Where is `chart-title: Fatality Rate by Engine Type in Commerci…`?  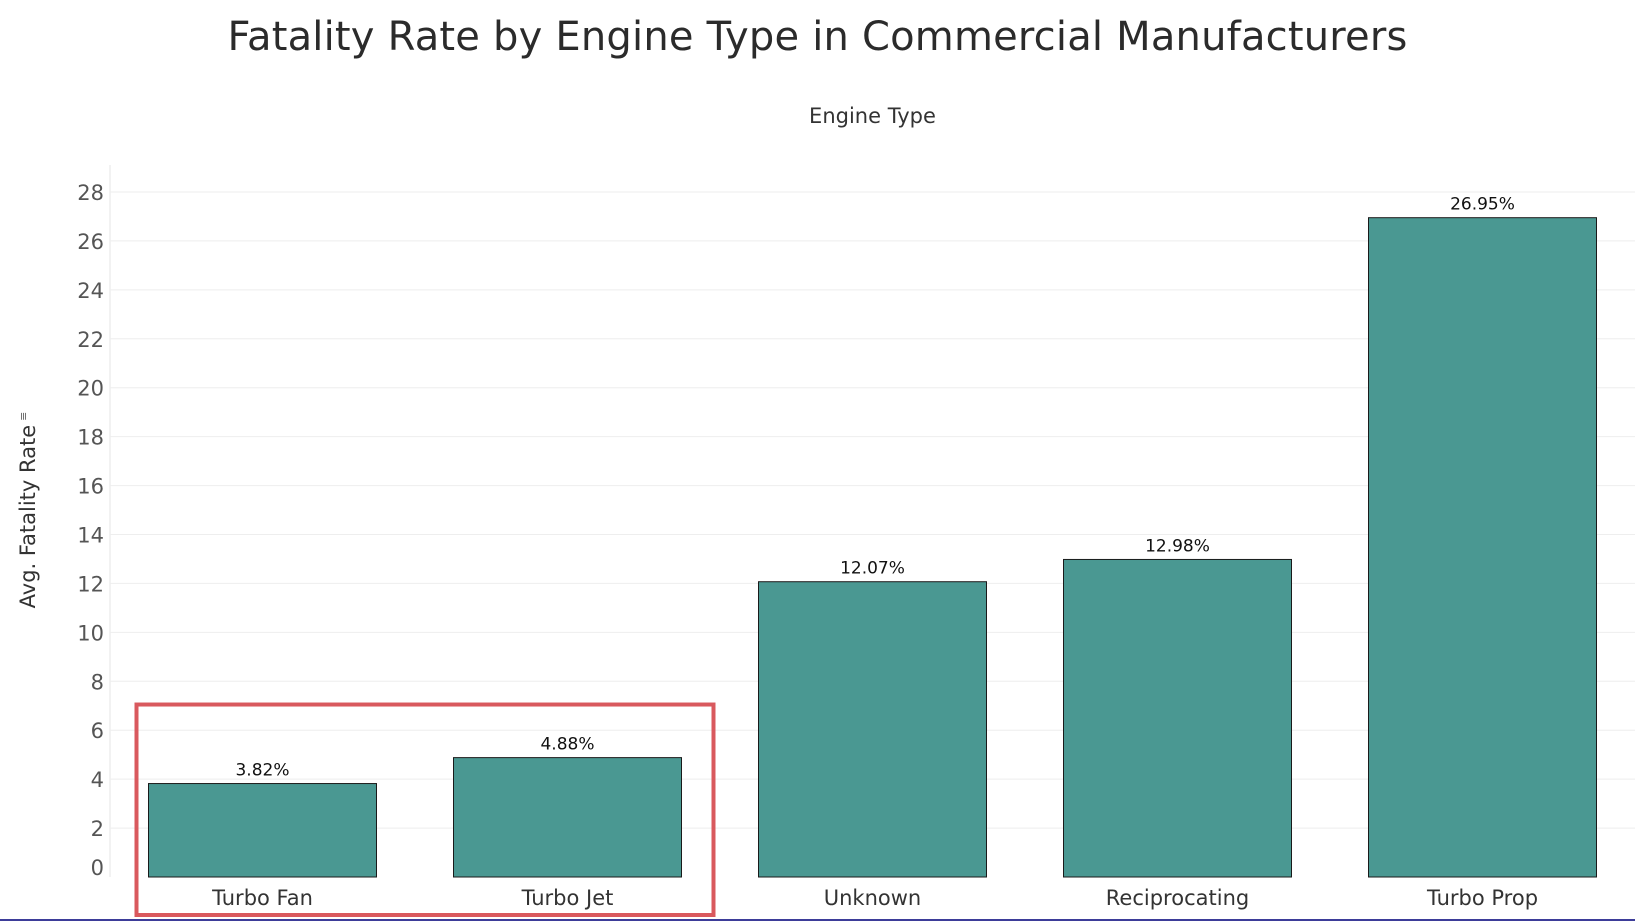 chart-title: Fatality Rate by Engine Type in Commerci… is located at coordinates (817, 37).